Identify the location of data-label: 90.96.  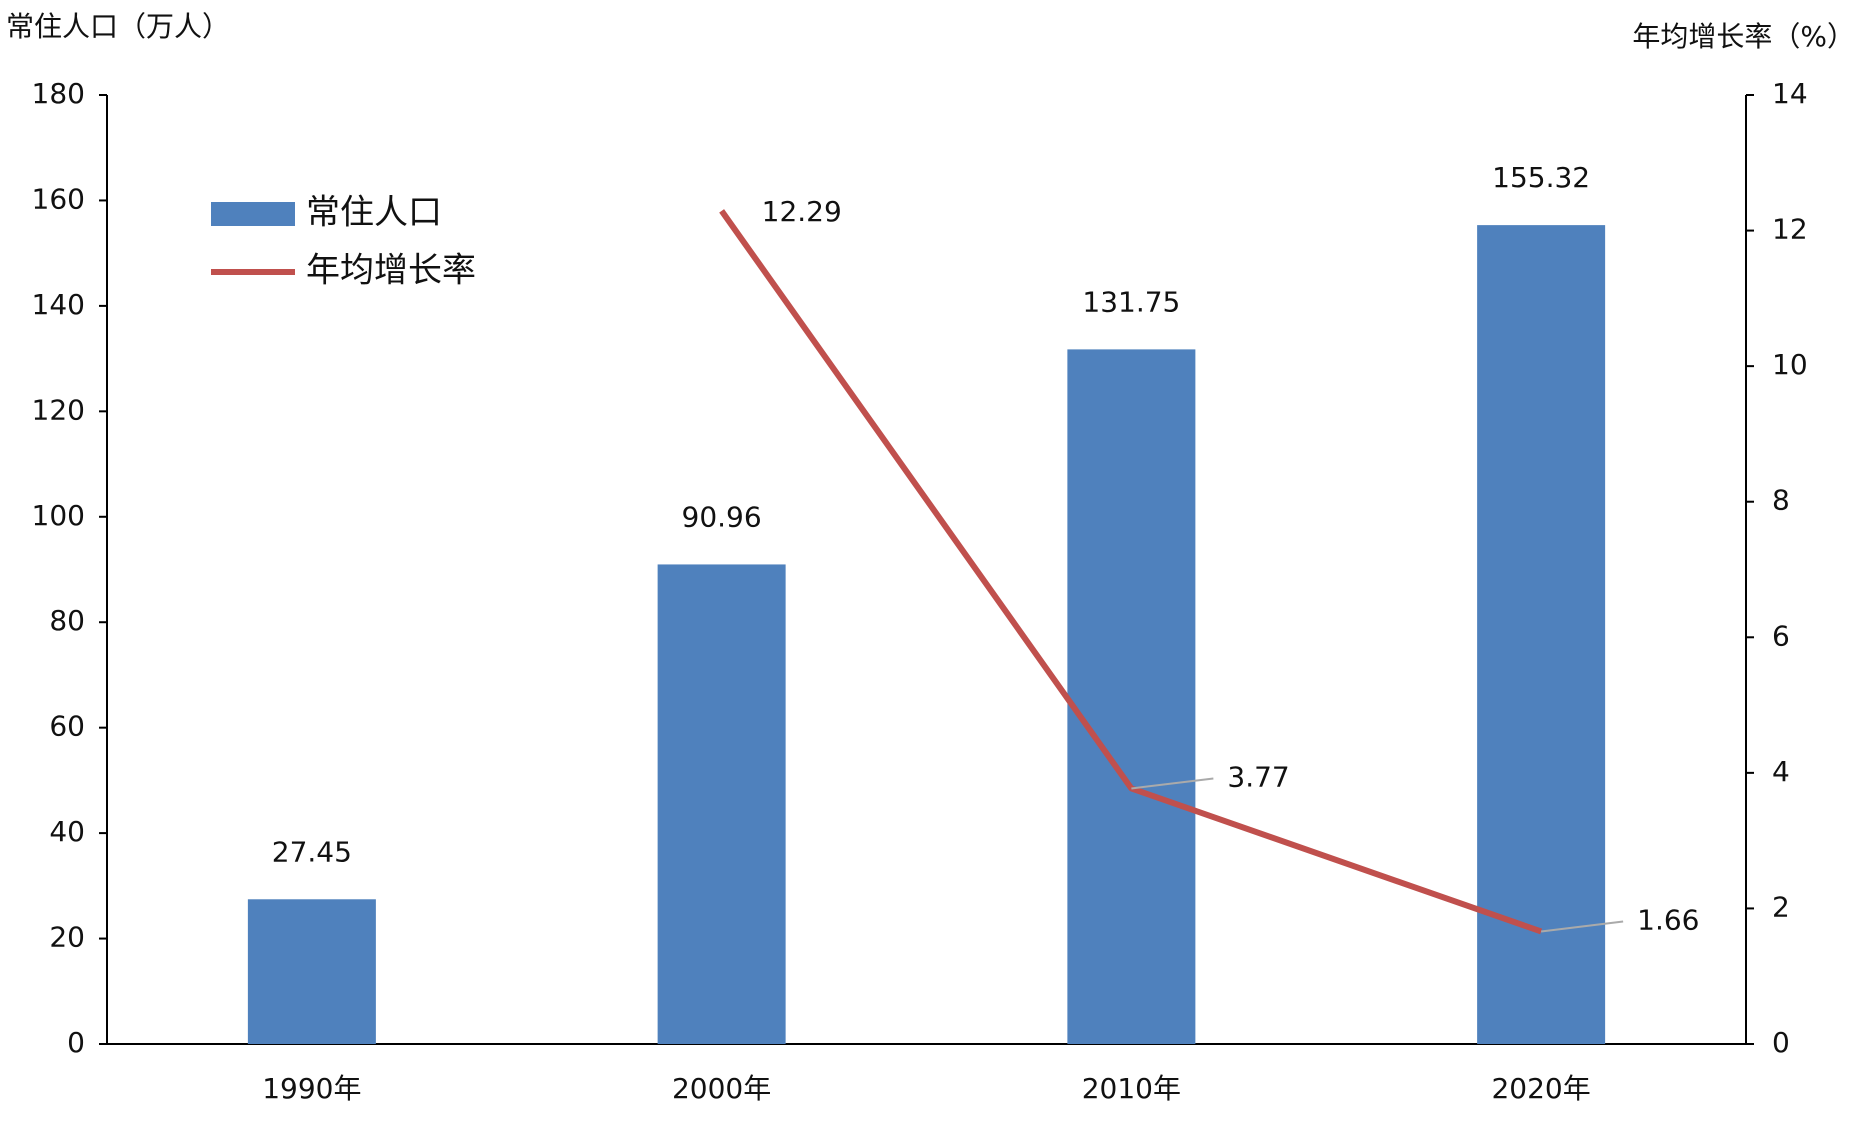
(722, 516).